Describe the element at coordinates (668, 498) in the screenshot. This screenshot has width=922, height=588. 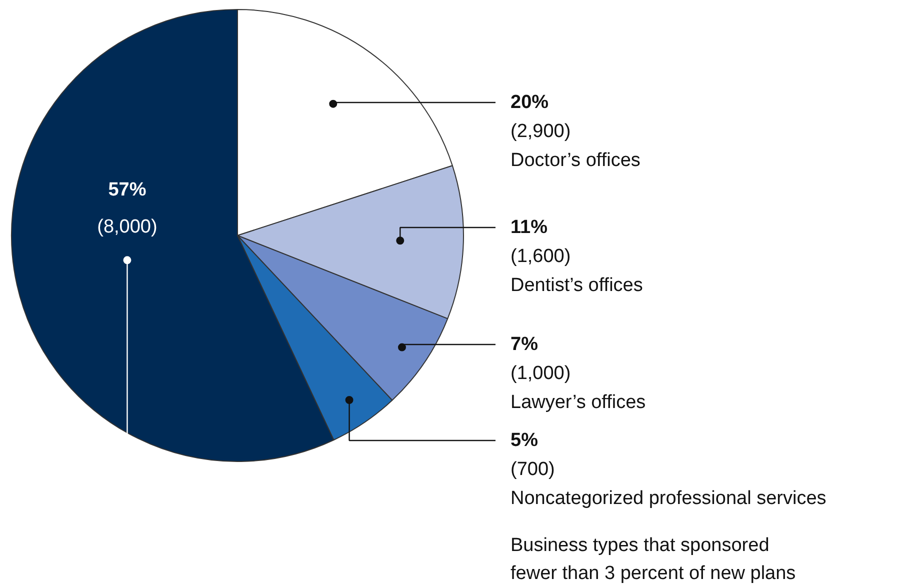
I see `slice-label: Noncategorized professional services` at that location.